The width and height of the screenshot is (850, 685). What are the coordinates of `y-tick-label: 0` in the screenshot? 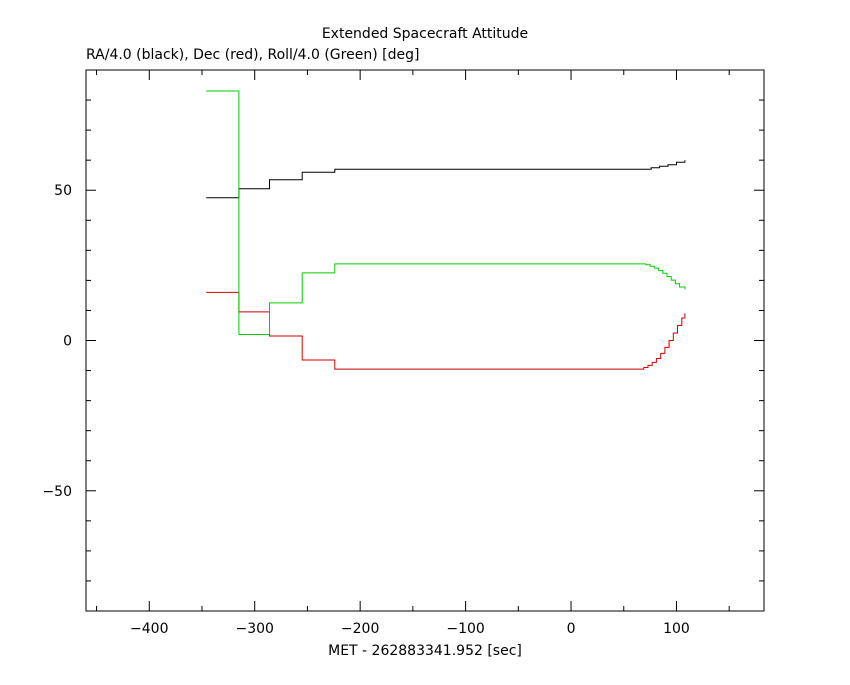 It's located at (67, 342).